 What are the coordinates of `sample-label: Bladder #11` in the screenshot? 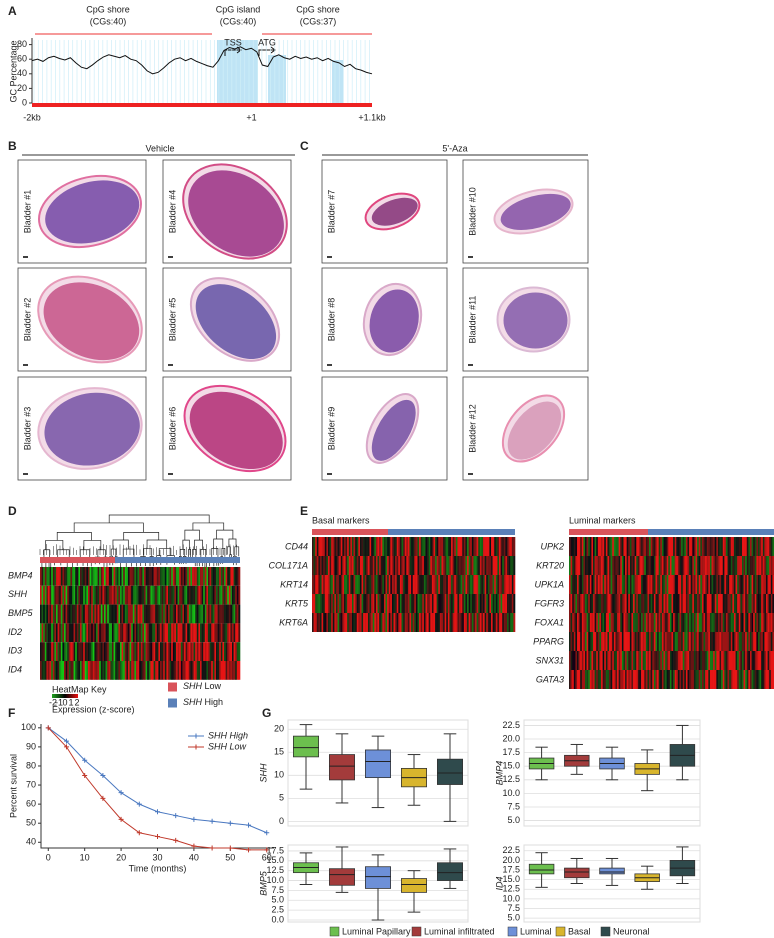 It's located at (472, 320).